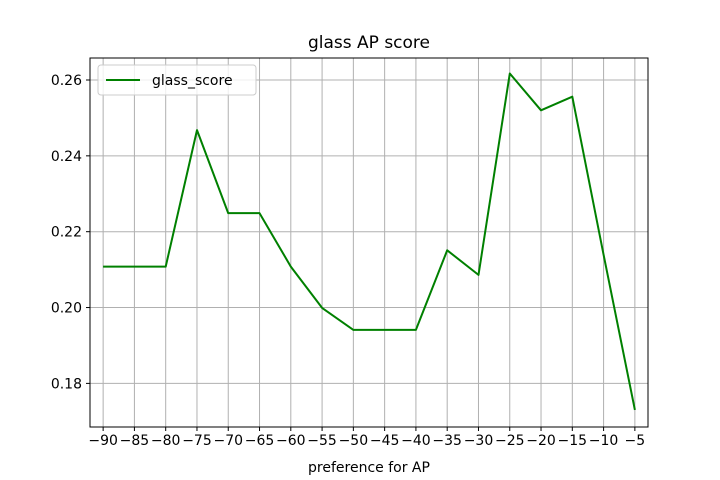 Image resolution: width=720 pixels, height=480 pixels. I want to click on x-tick-label: −40, so click(416, 441).